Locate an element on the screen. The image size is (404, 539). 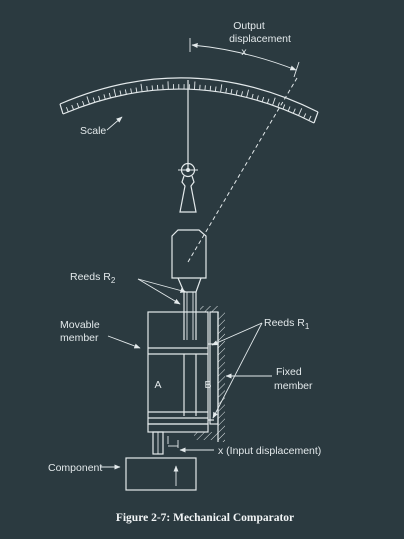
output-label-line2: displacement is located at coordinates (260, 39).